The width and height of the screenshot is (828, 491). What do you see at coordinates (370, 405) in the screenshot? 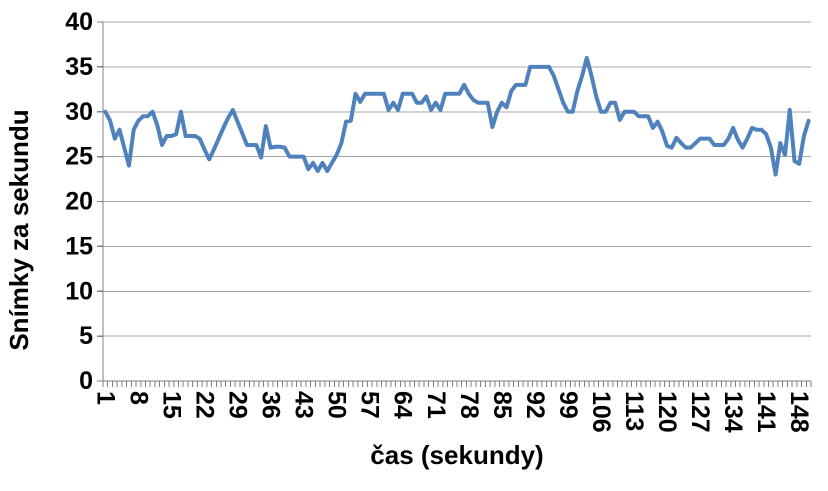
I see `x-tick-label: 57` at bounding box center [370, 405].